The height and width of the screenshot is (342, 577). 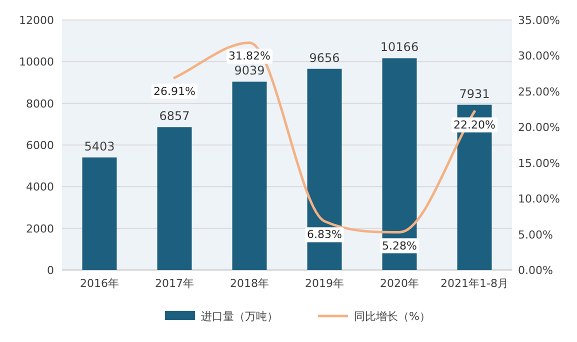 I want to click on legend-label: 同比增长（%）, so click(x=392, y=316).